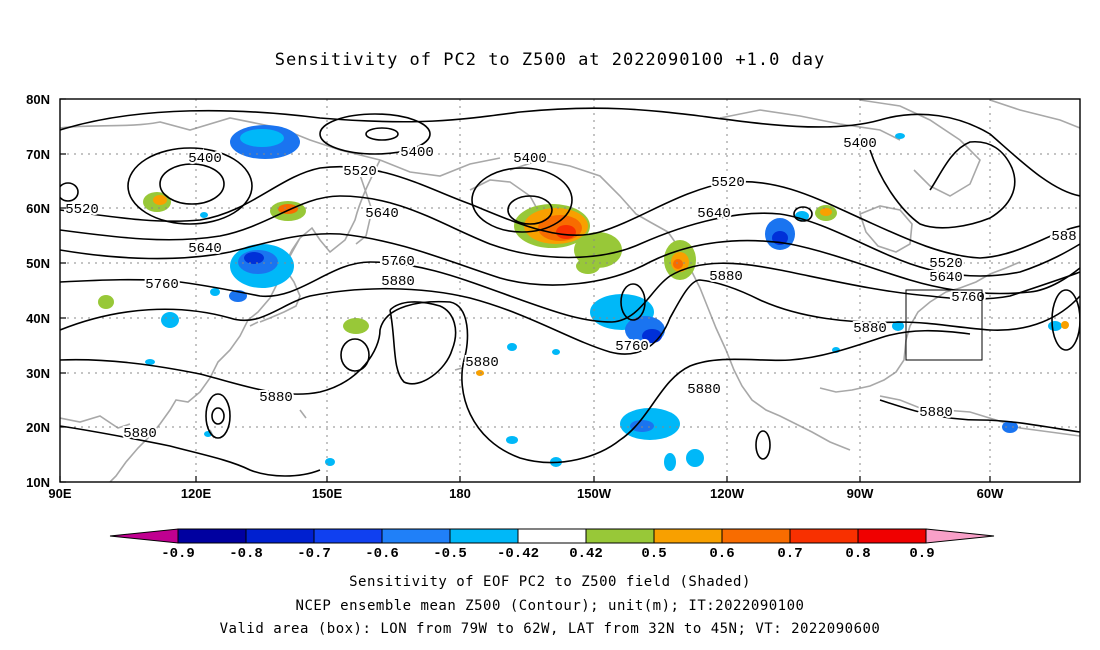 This screenshot has height=650, width=1100. What do you see at coordinates (857, 554) in the screenshot?
I see `colorbar-label: 0.8` at bounding box center [857, 554].